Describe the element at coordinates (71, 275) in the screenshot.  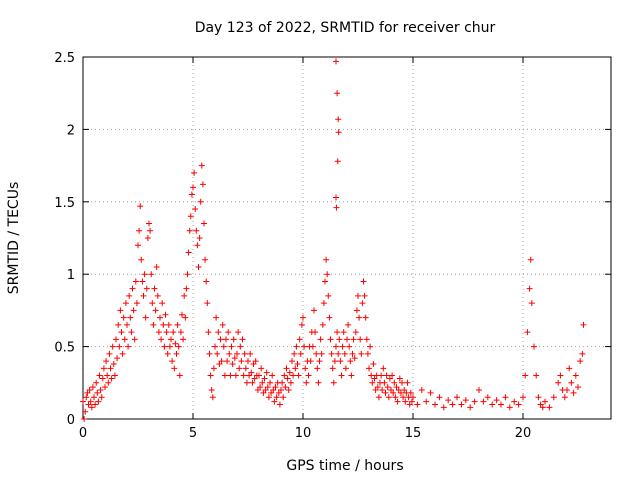
I see `y-tick-label: 1` at that location.